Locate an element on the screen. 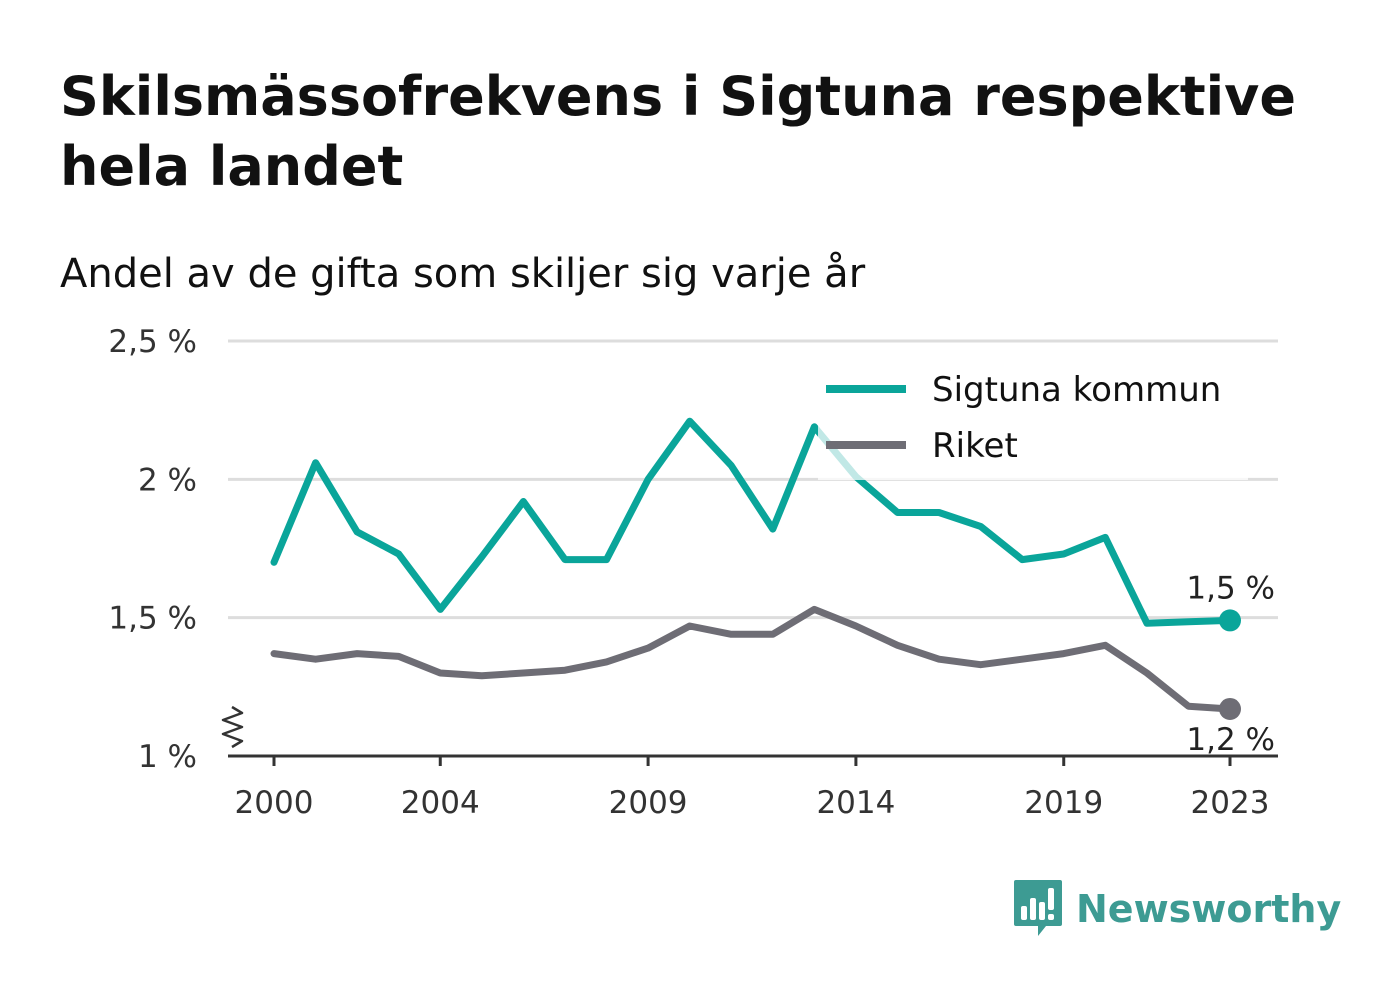 The height and width of the screenshot is (999, 1382). legend: Sigtuna kommun Riket is located at coordinates (1033, 420).